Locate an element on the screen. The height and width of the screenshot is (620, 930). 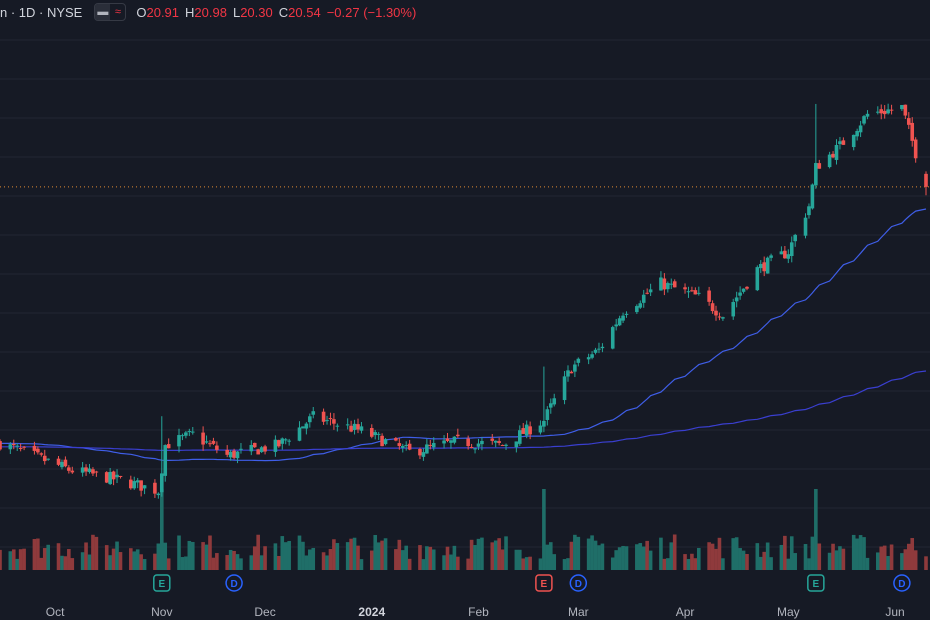
time-axis-label: Jun is located at coordinates (894, 612).